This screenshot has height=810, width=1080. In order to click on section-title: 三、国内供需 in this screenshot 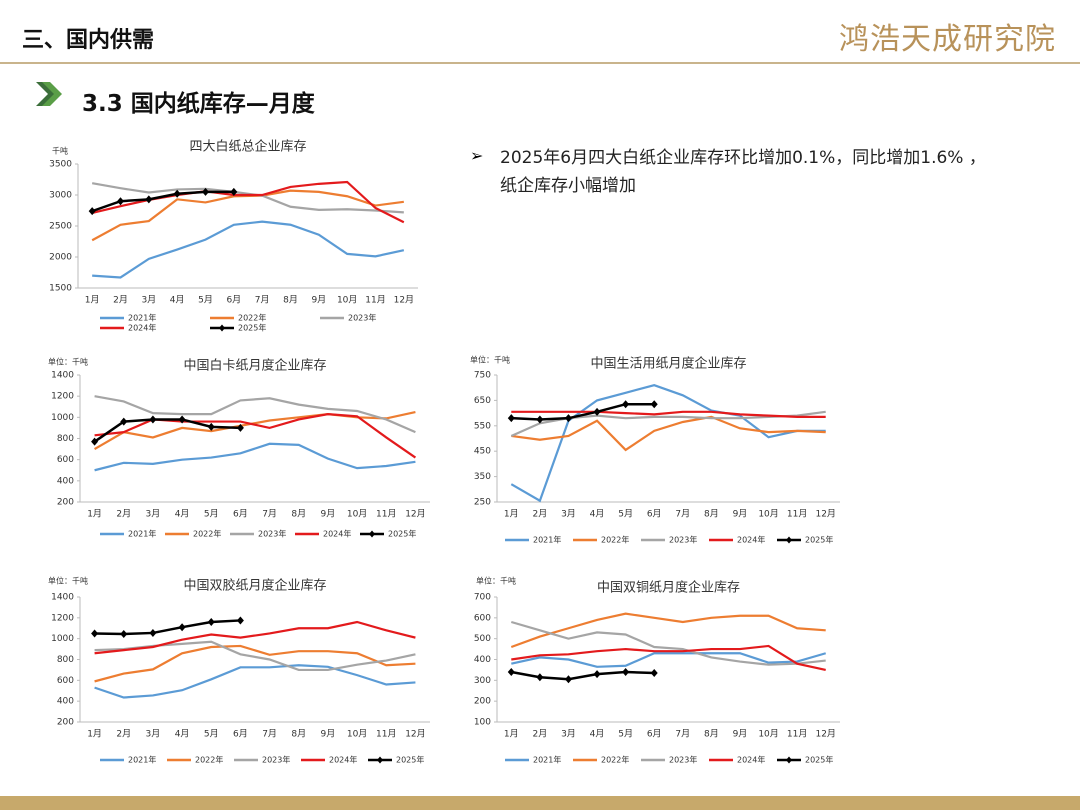, I will do `click(88, 40)`.